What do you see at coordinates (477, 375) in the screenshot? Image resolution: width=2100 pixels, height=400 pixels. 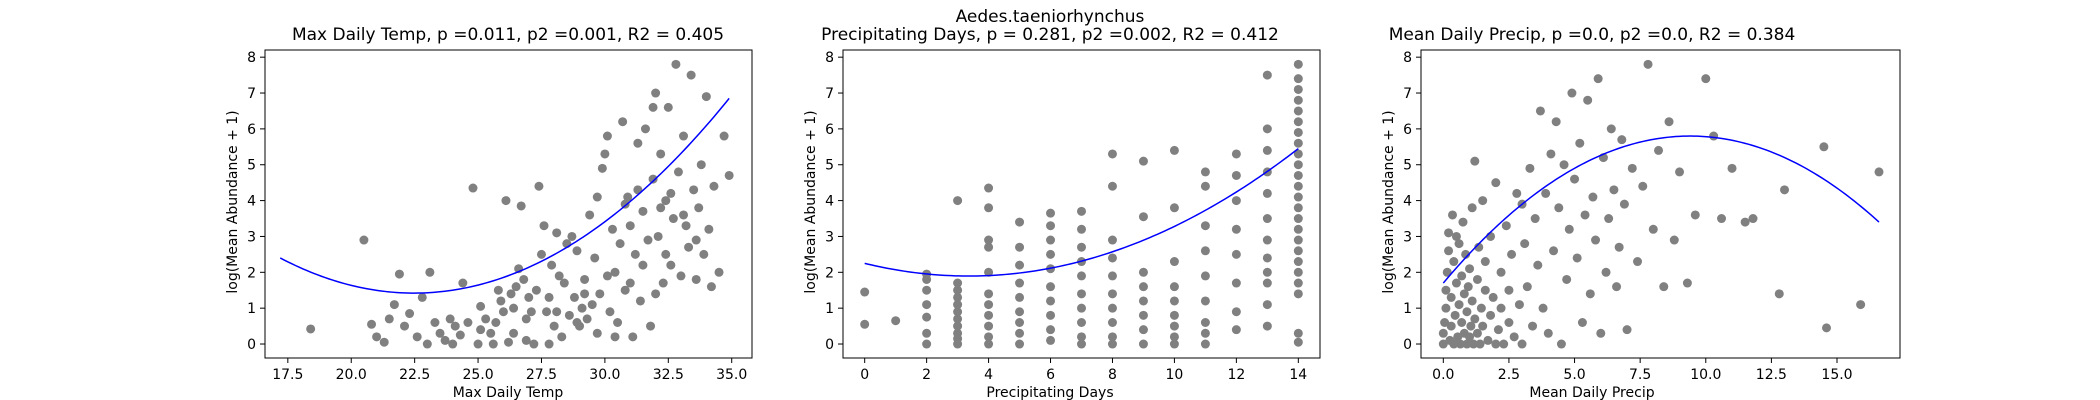 I see `x-tick-label: 25.0` at bounding box center [477, 375].